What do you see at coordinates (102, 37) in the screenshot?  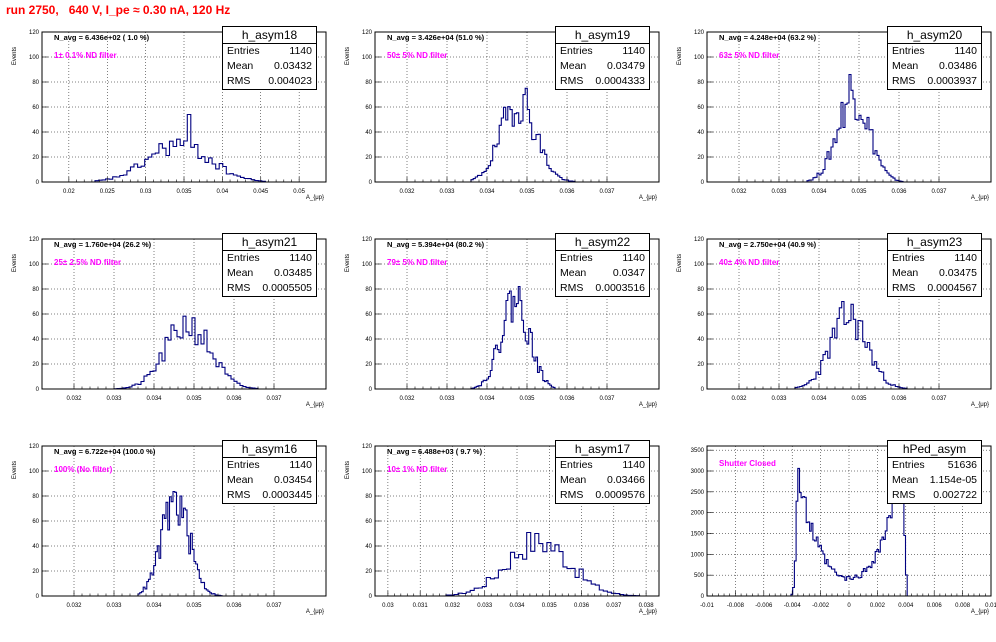 I see `navg-label: N_avg = 6.436e+02 ( 1.0 %)` at bounding box center [102, 37].